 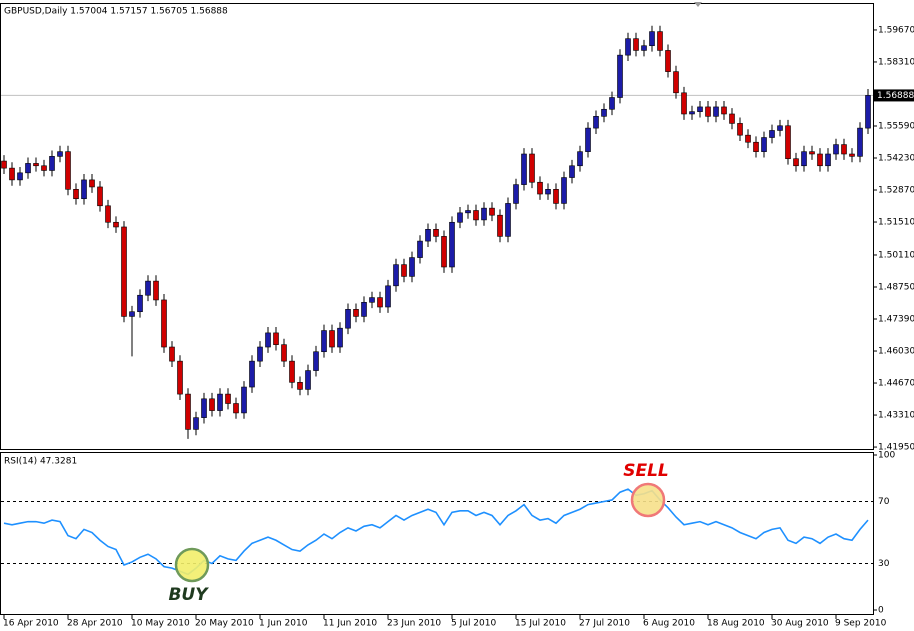 What do you see at coordinates (646, 471) in the screenshot?
I see `annotation: SELL` at bounding box center [646, 471].